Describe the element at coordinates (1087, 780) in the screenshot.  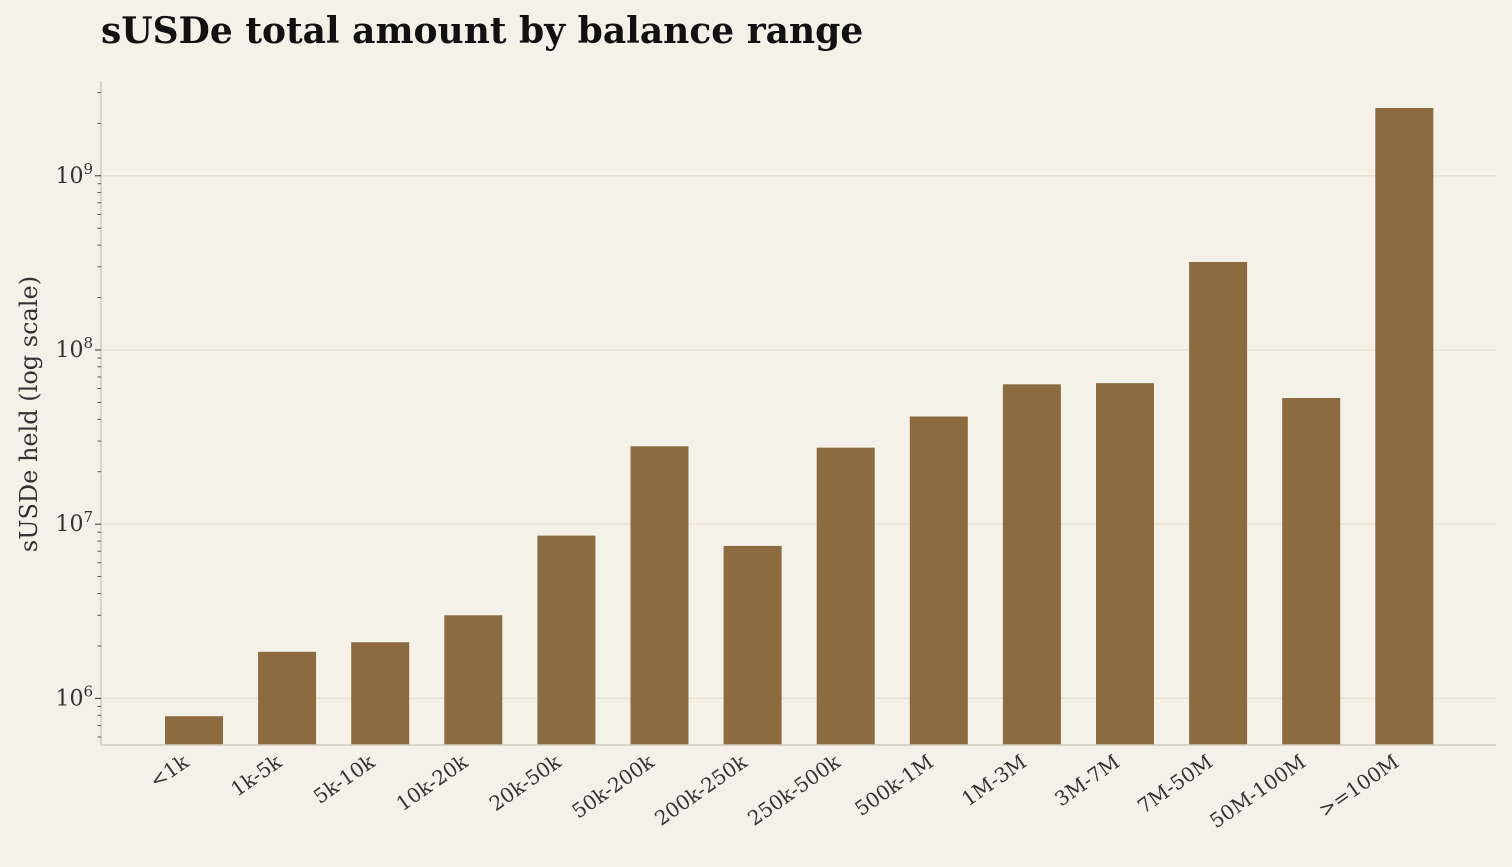
I see `x-tick-label: 3M-7M` at that location.